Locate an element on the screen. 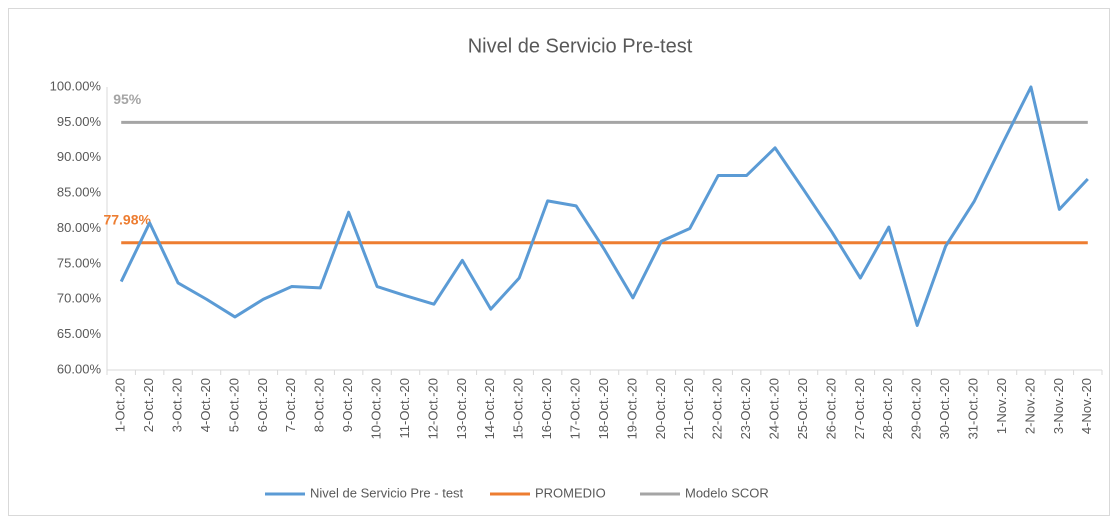 This screenshot has height=524, width=1118. y-tick-label: 65.00% is located at coordinates (79, 333).